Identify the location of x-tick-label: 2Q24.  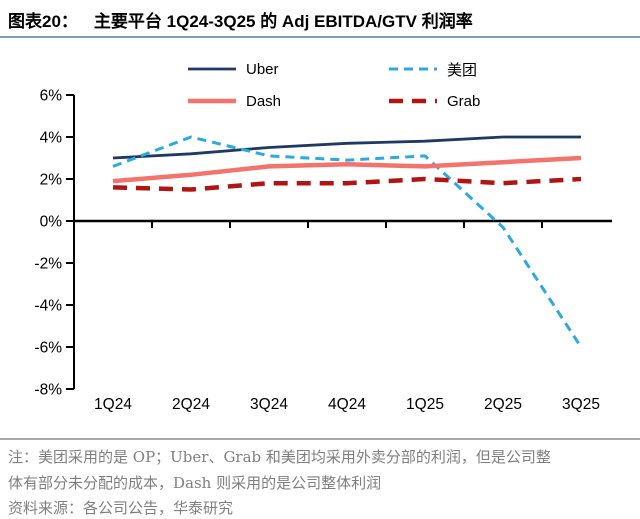
(191, 404).